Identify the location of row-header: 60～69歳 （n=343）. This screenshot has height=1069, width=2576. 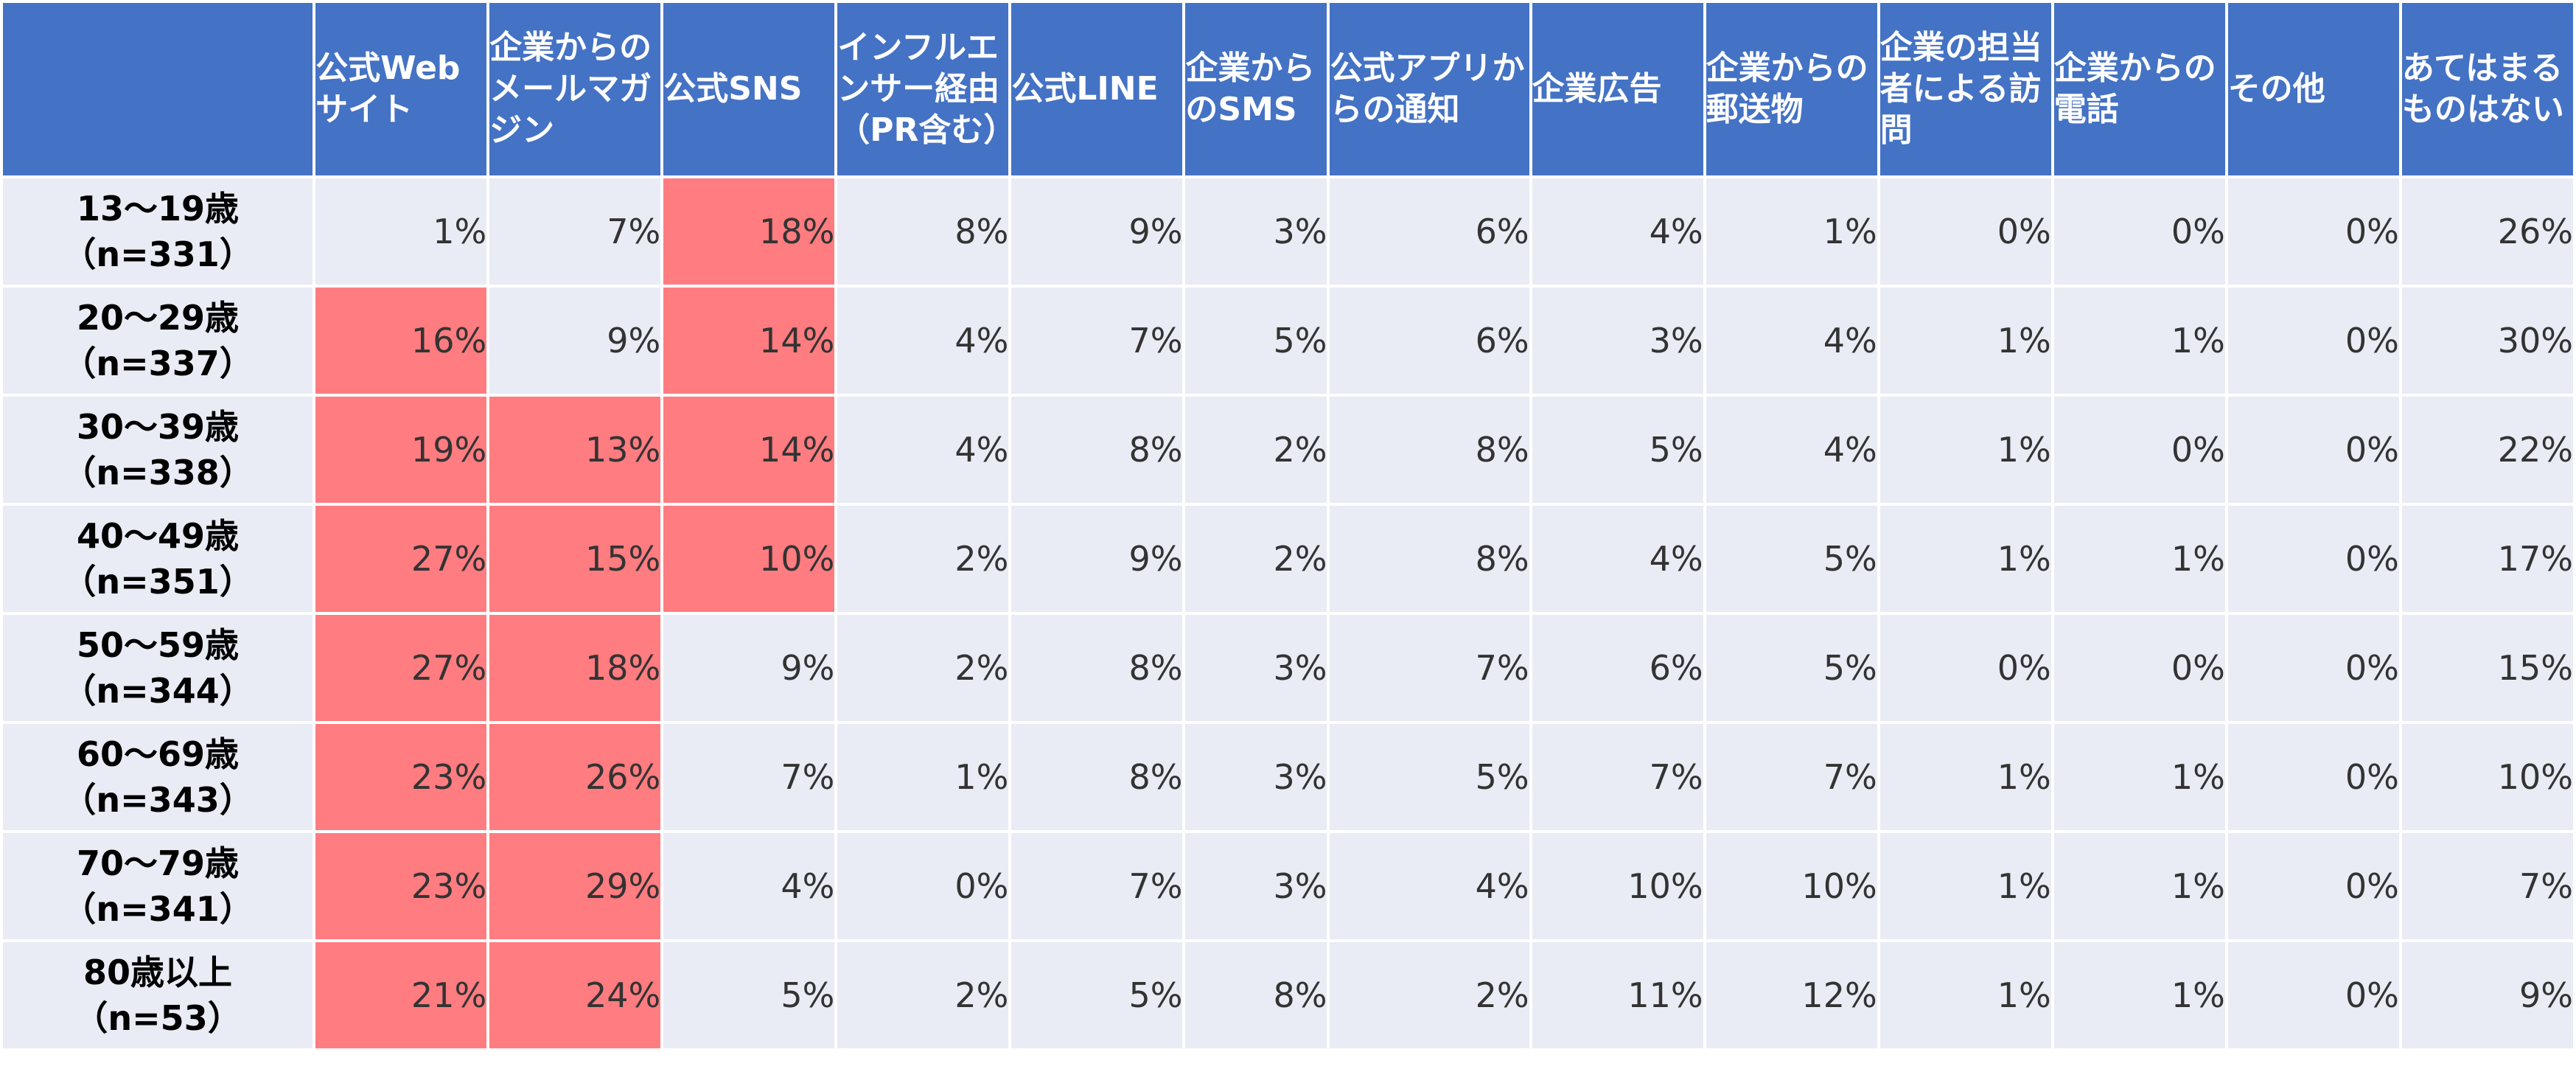
(158, 777).